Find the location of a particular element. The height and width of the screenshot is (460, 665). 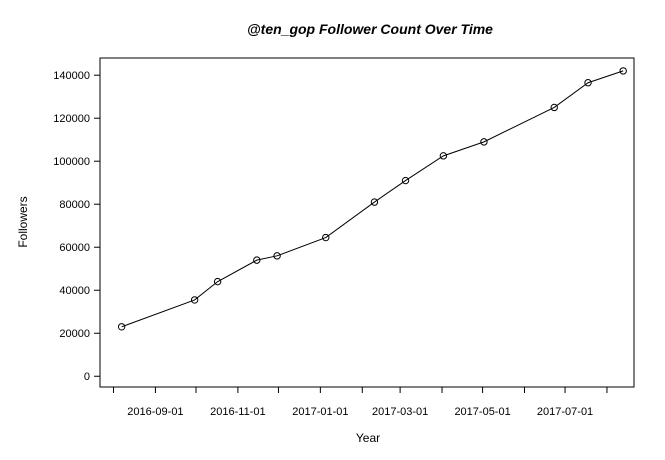

y-tick-label: 80000 is located at coordinates (74, 205).